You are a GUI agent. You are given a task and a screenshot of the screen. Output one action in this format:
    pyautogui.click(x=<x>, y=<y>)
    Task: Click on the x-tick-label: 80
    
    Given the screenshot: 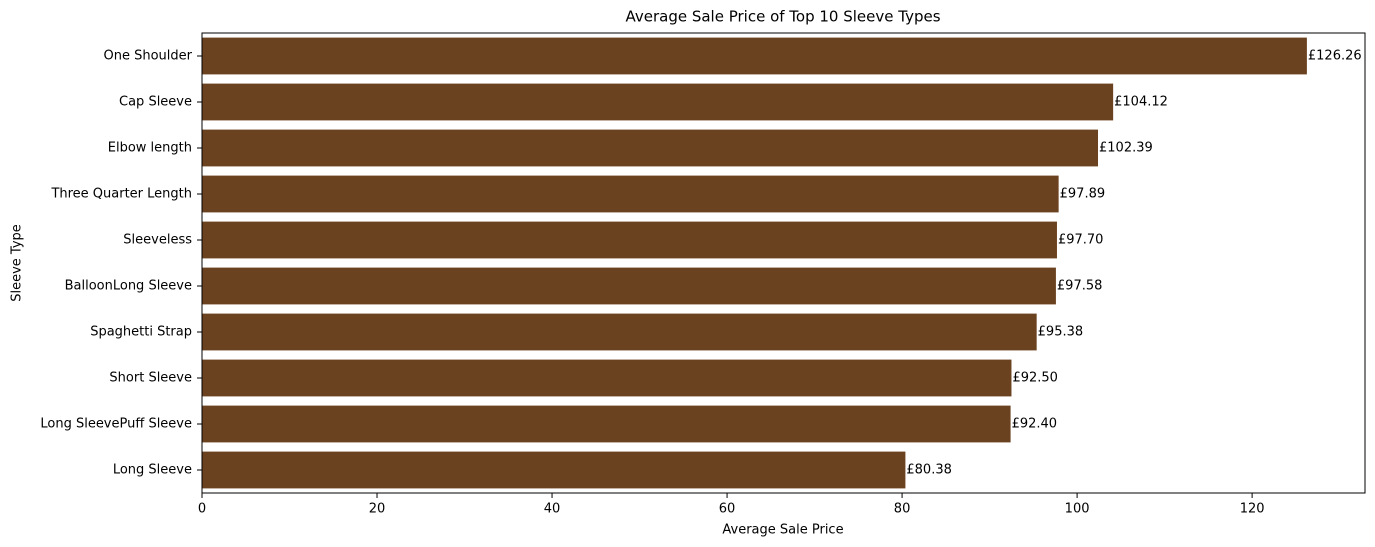 What is the action you would take?
    pyautogui.click(x=902, y=509)
    